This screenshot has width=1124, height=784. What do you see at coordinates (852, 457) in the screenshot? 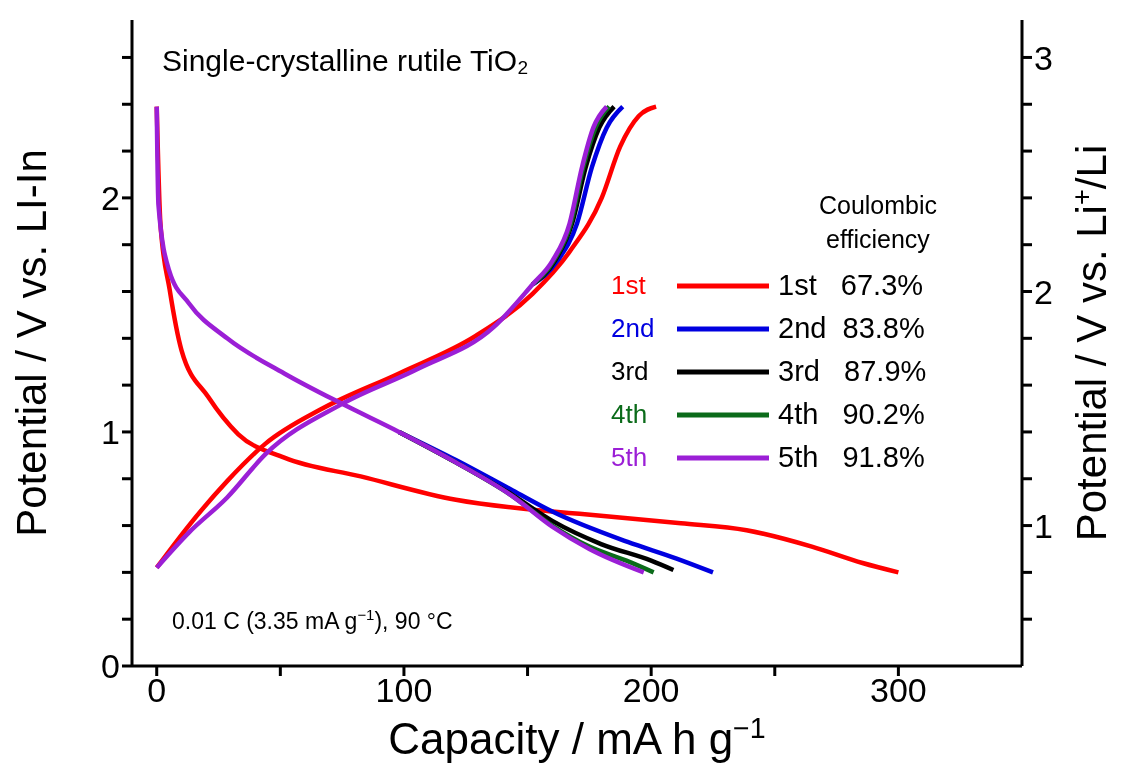
I see `annotation: 5th 91.8%` at bounding box center [852, 457].